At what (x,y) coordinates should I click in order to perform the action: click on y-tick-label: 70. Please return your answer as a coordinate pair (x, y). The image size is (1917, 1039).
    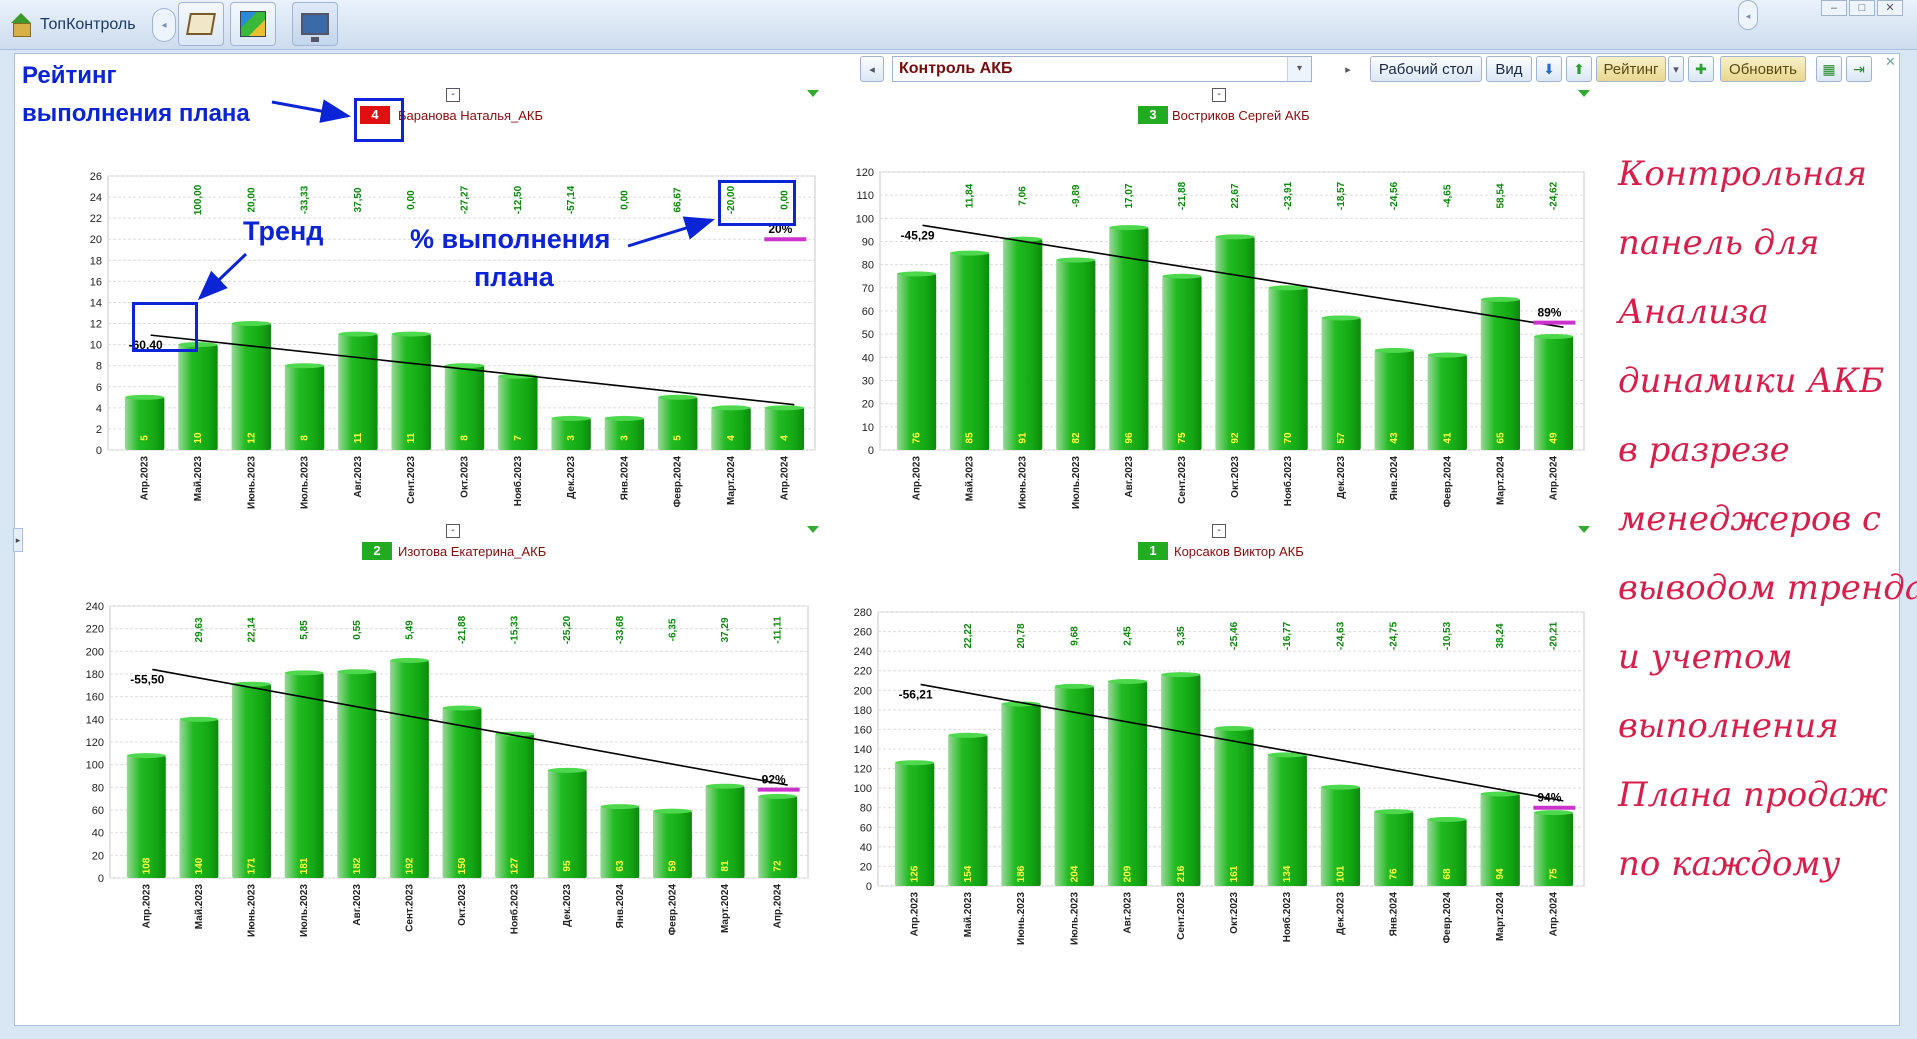
    Looking at the image, I should click on (868, 289).